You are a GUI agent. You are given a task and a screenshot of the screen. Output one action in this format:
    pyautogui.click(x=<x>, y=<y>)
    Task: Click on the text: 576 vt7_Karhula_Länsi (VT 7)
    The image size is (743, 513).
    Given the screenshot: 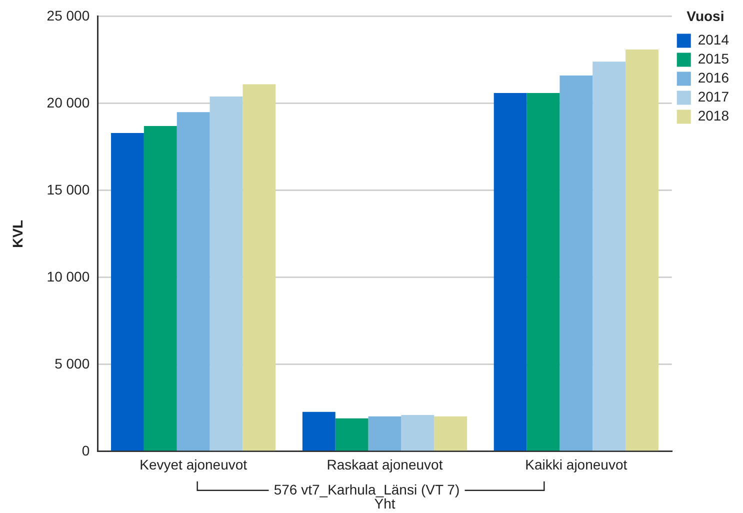 What is the action you would take?
    pyautogui.click(x=367, y=489)
    